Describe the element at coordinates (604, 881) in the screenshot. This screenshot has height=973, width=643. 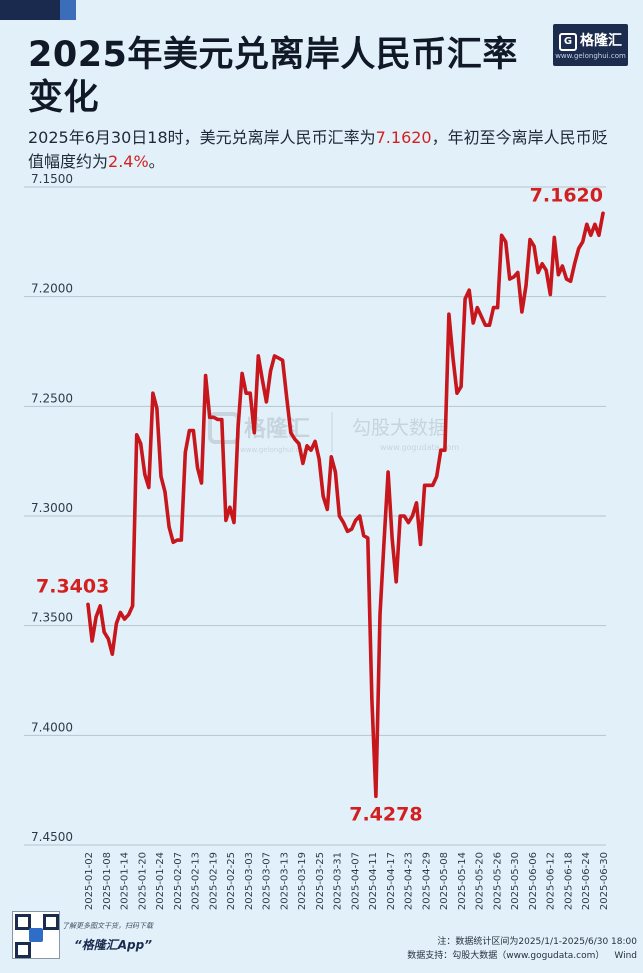
I see `x-tick-label: 2025-06-30` at that location.